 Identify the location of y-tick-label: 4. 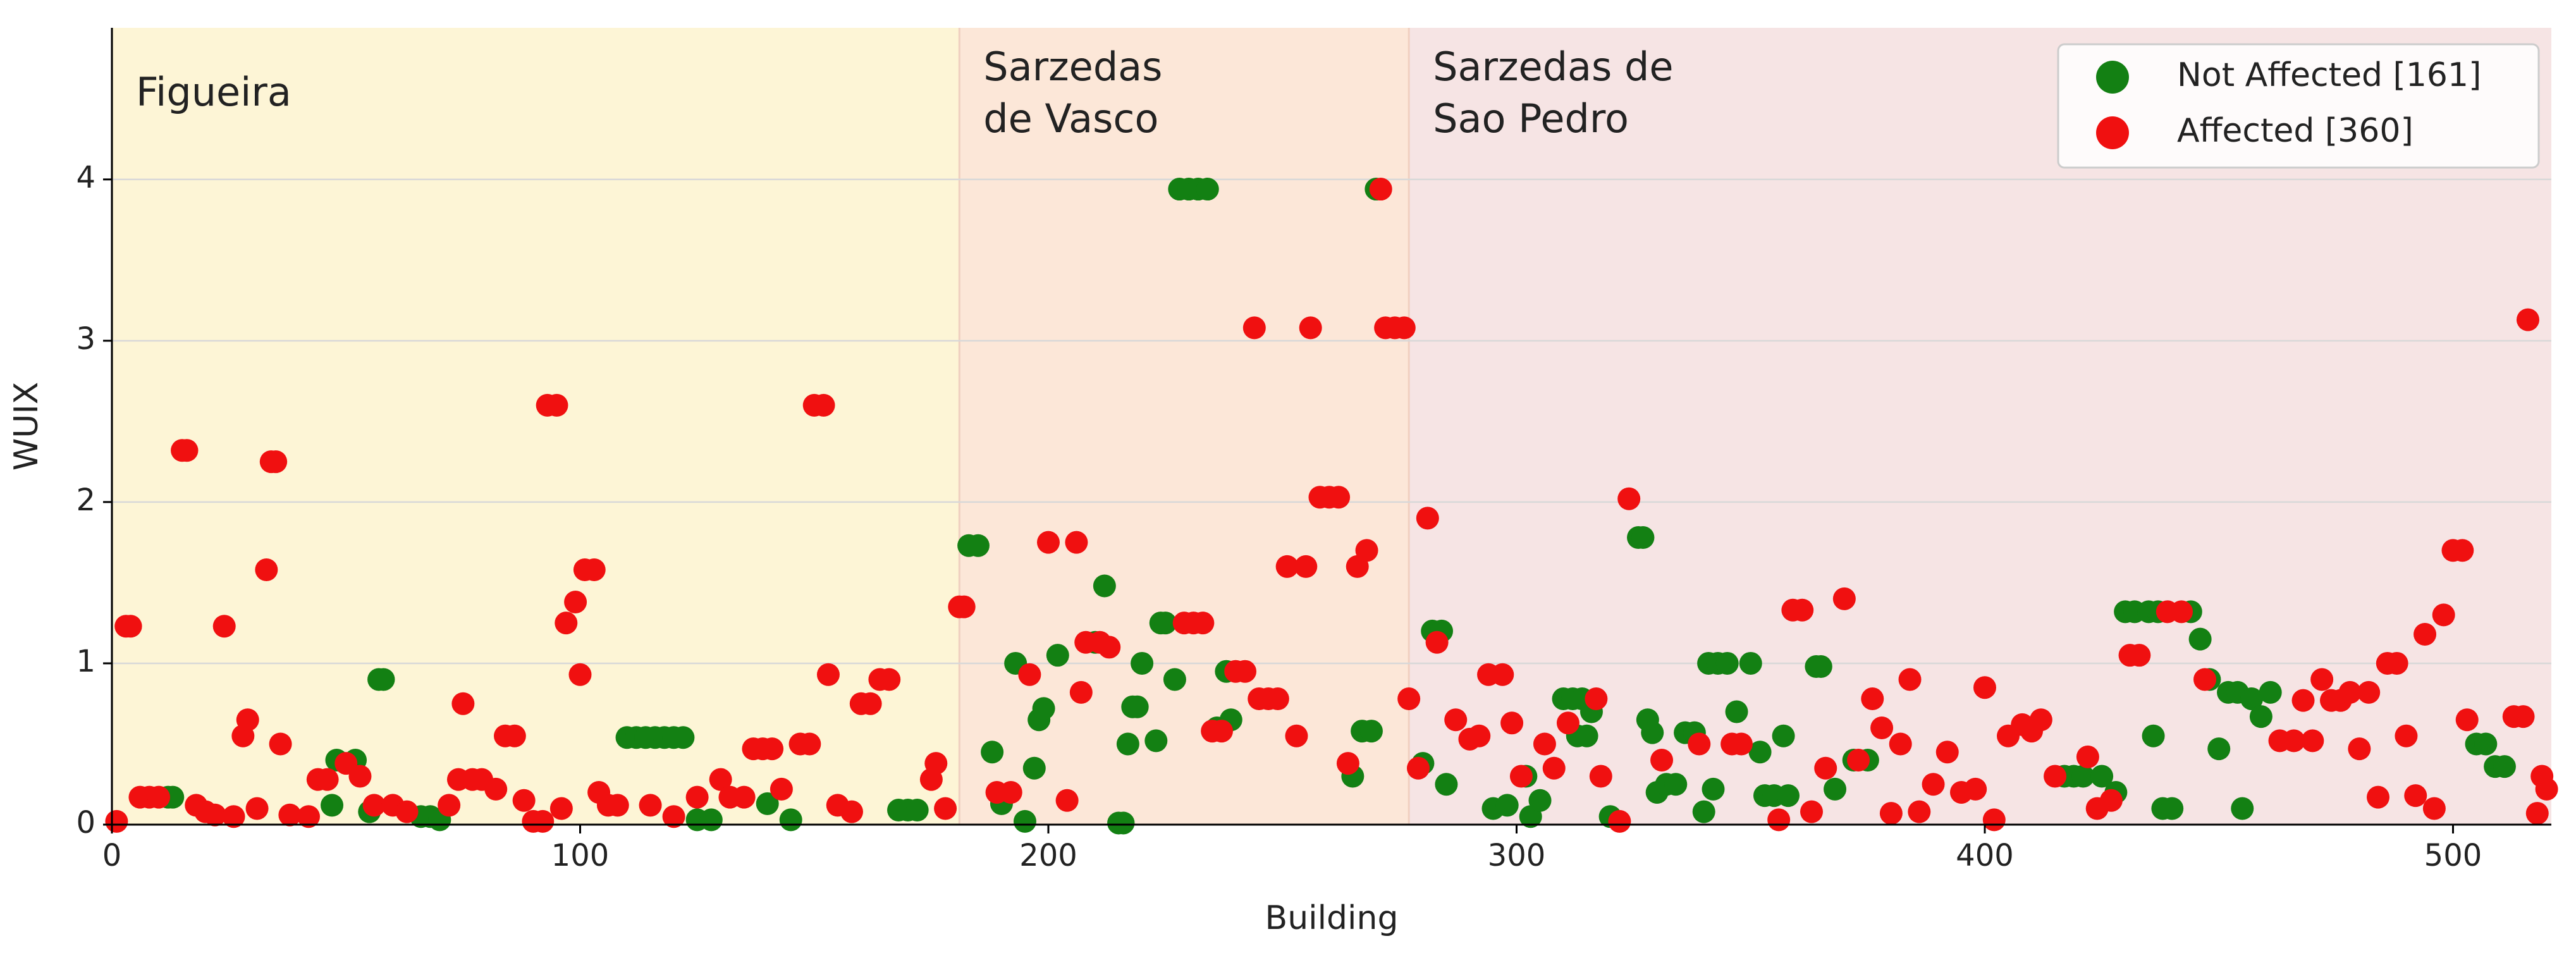
(85, 177).